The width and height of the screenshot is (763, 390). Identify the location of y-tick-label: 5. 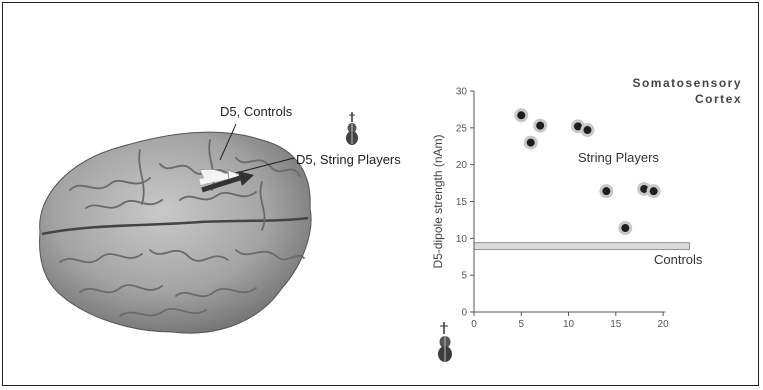
(464, 276).